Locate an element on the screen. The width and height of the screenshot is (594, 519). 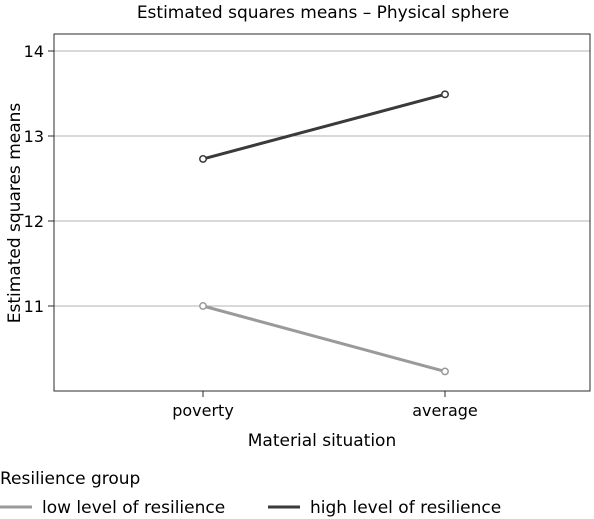
y-tick-label: 12 is located at coordinates (34, 221).